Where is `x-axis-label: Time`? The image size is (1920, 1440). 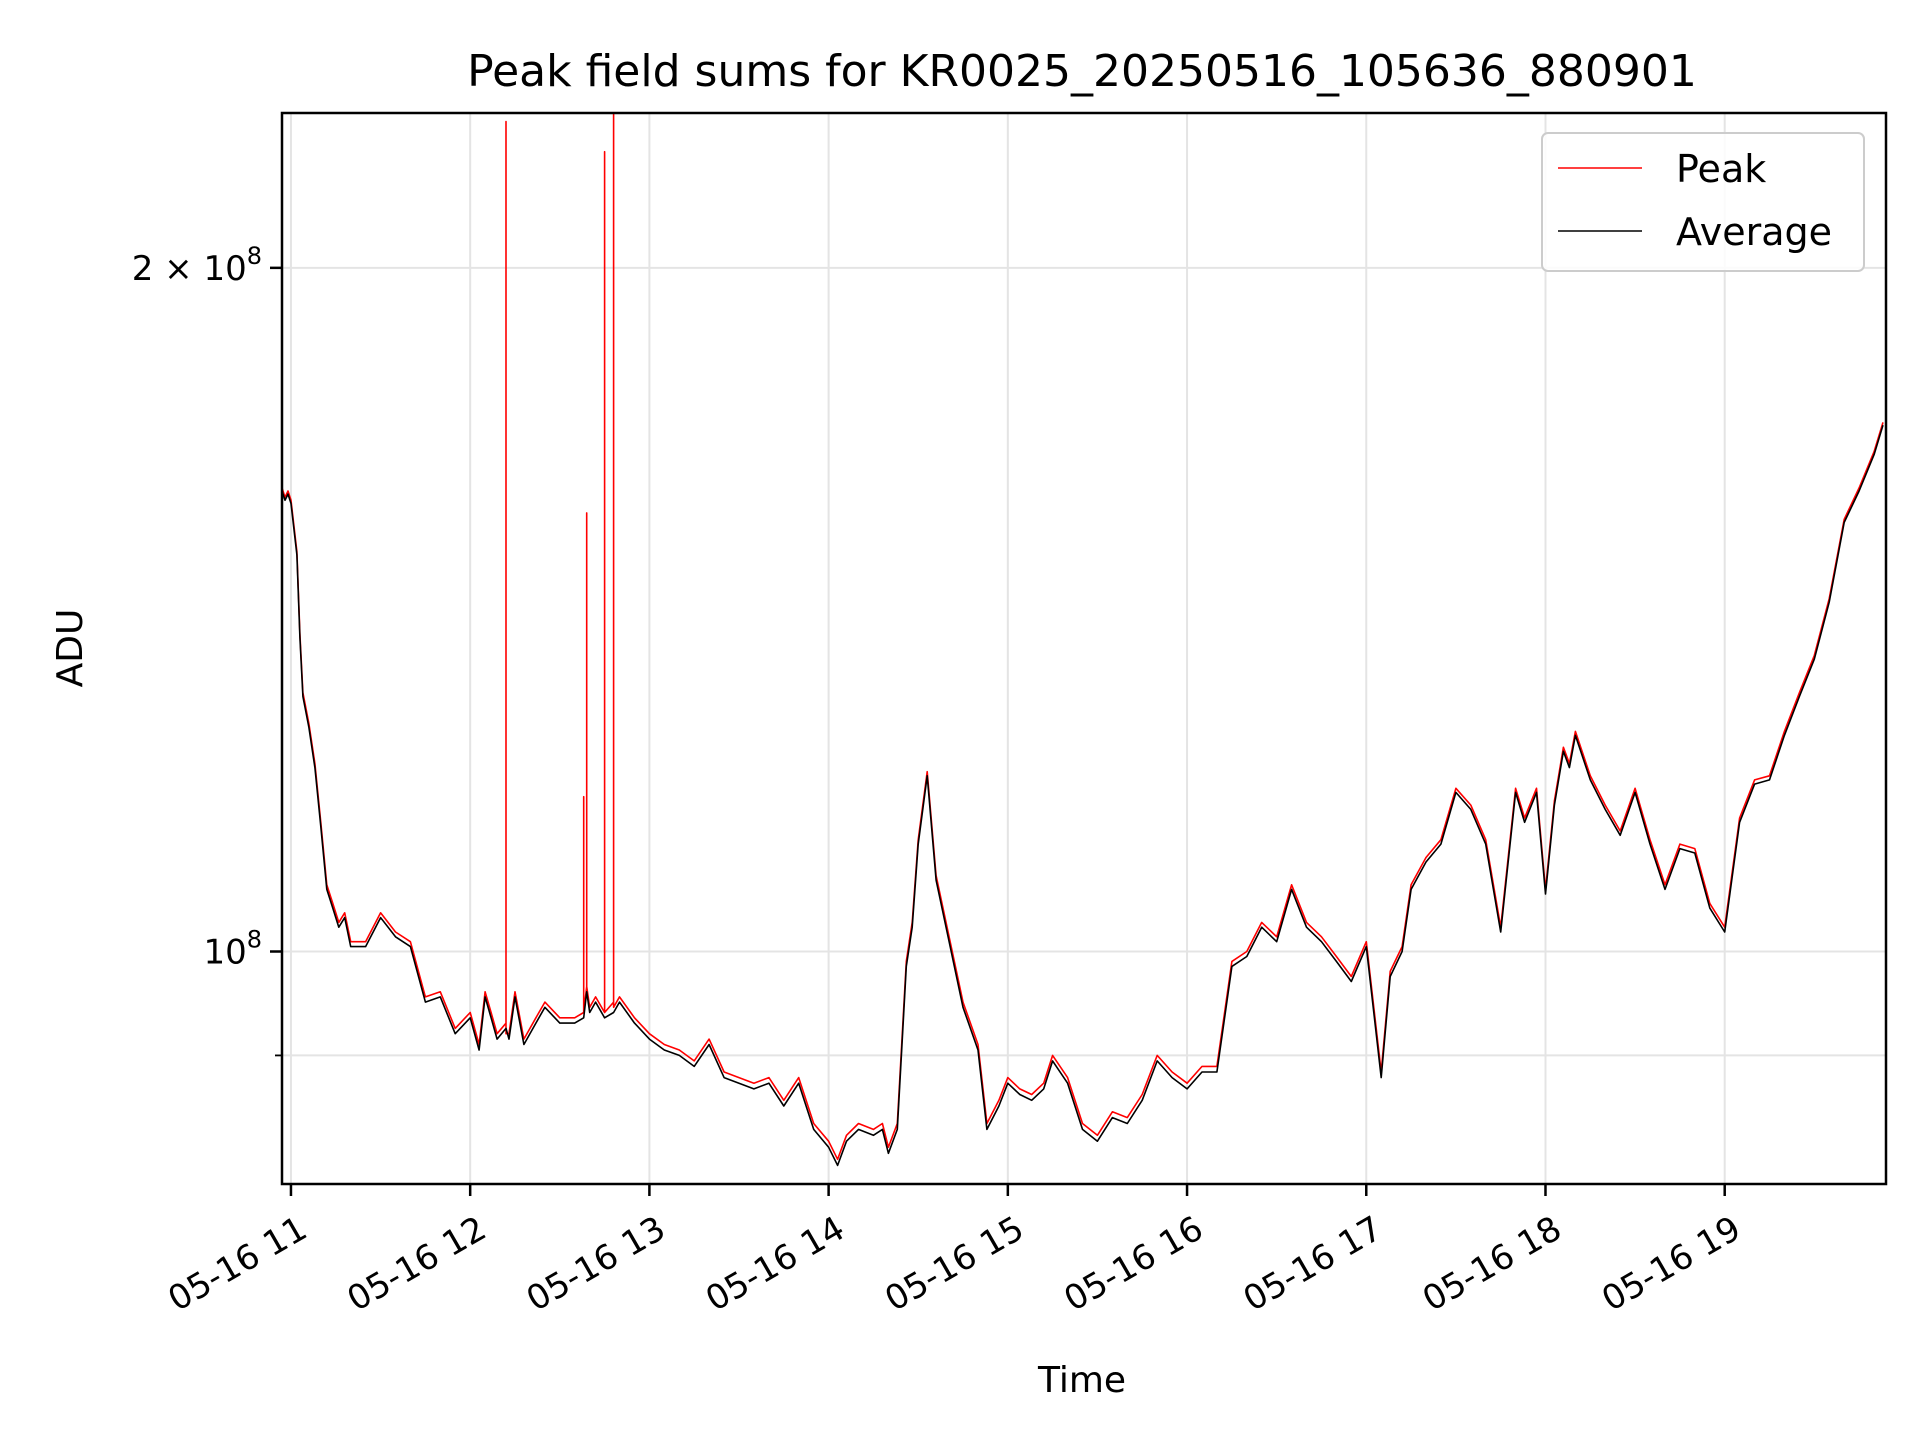 x-axis-label: Time is located at coordinates (1081, 1380).